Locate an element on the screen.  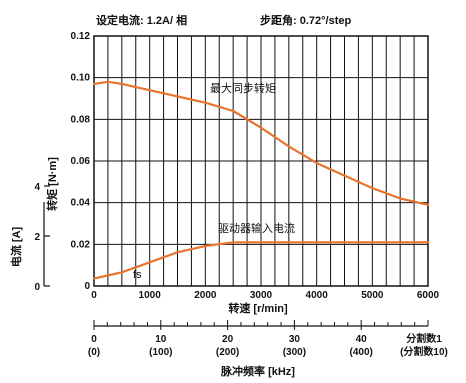
x-tick-label: 3000 is located at coordinates (261, 295).